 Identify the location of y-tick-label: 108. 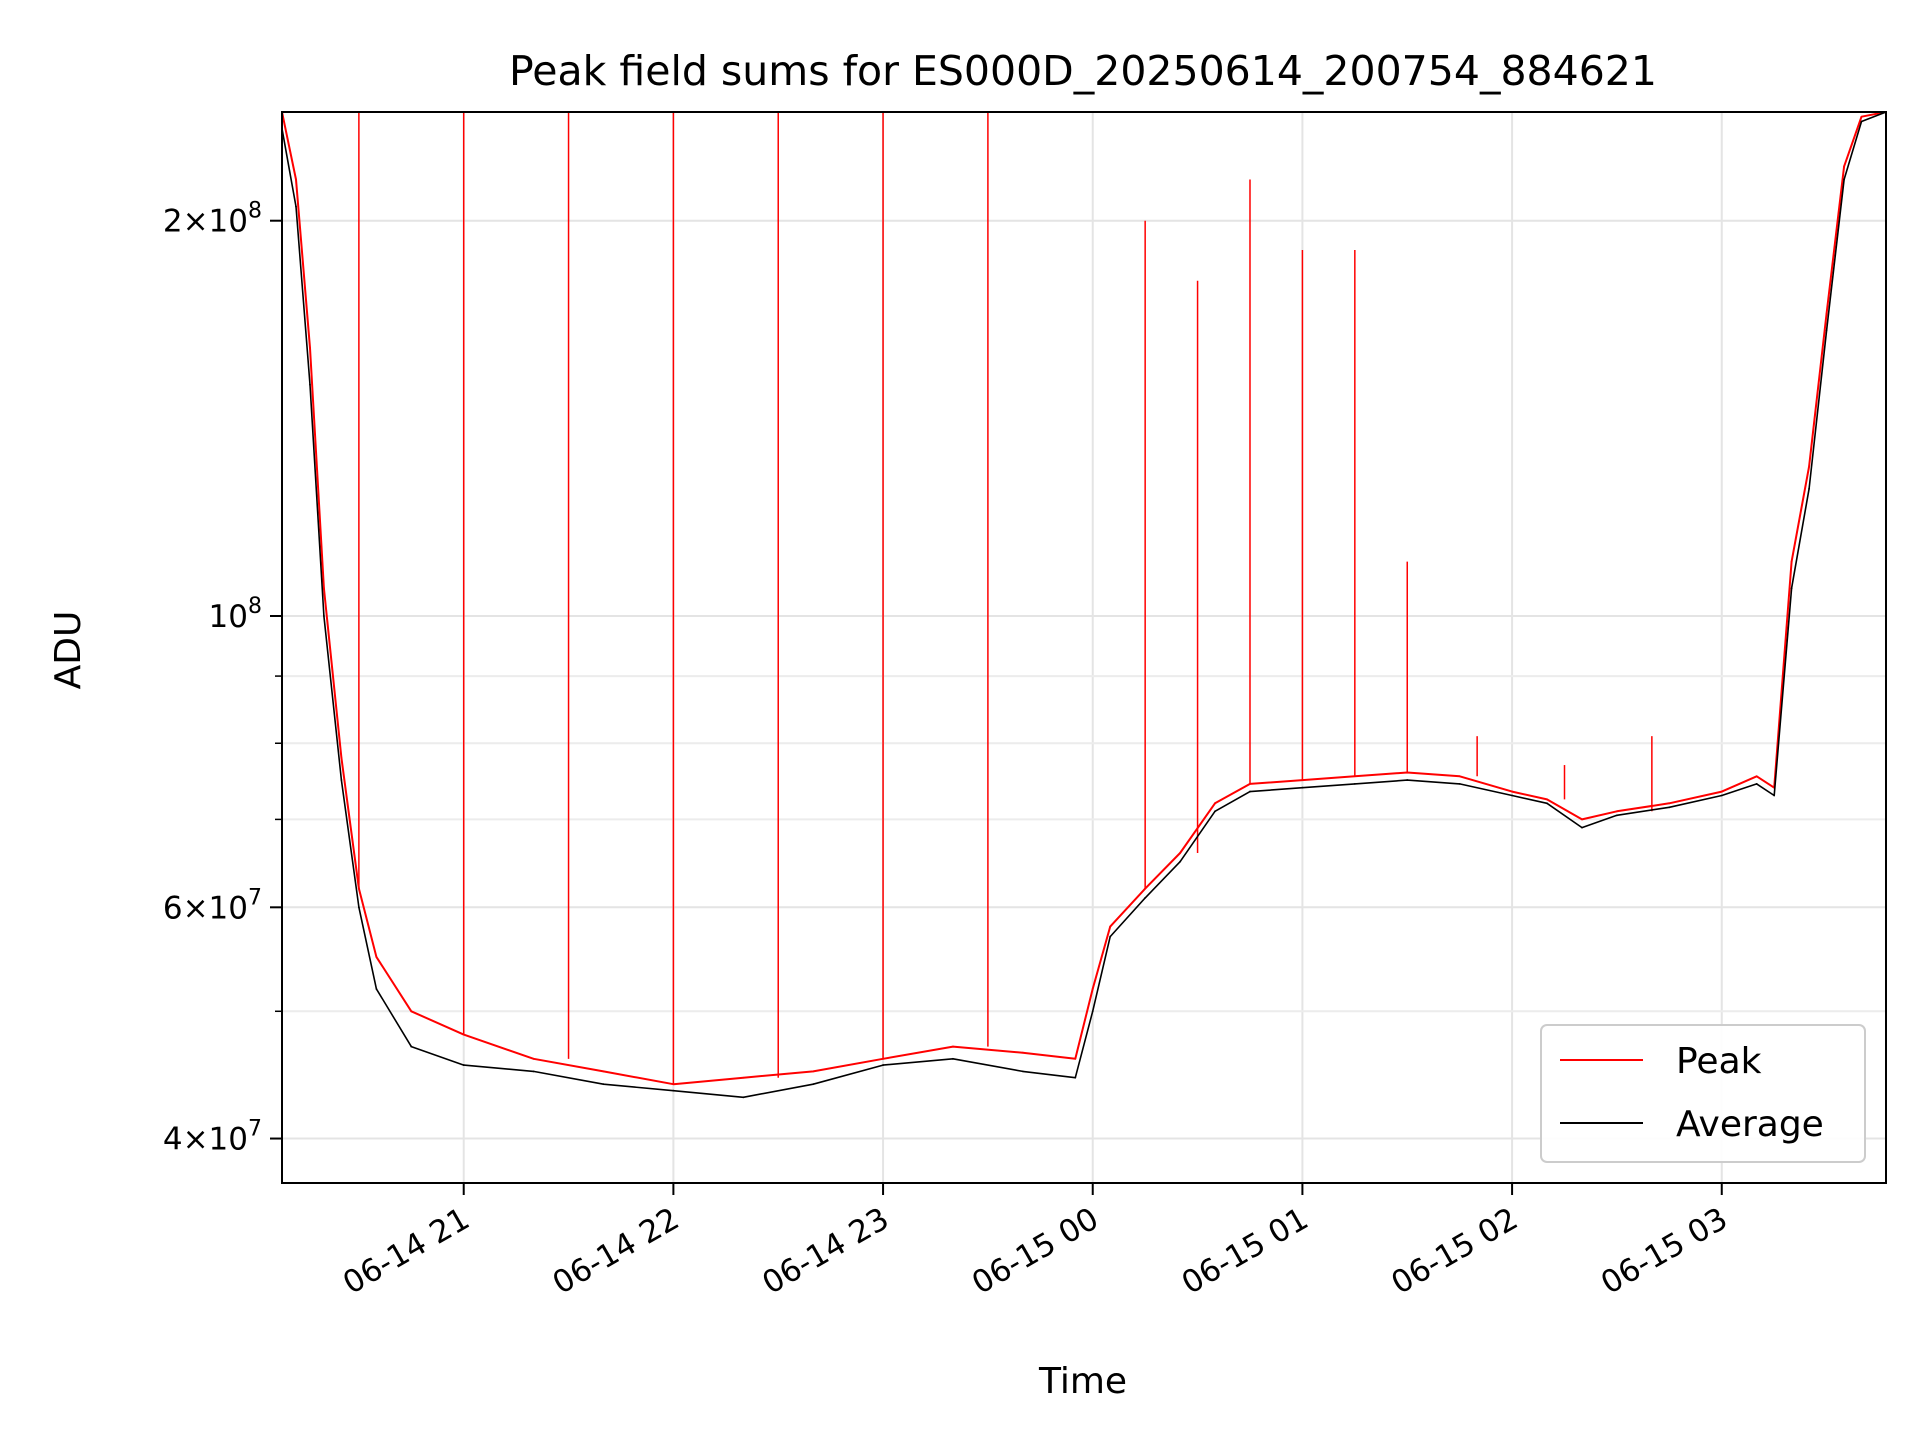
(235, 614).